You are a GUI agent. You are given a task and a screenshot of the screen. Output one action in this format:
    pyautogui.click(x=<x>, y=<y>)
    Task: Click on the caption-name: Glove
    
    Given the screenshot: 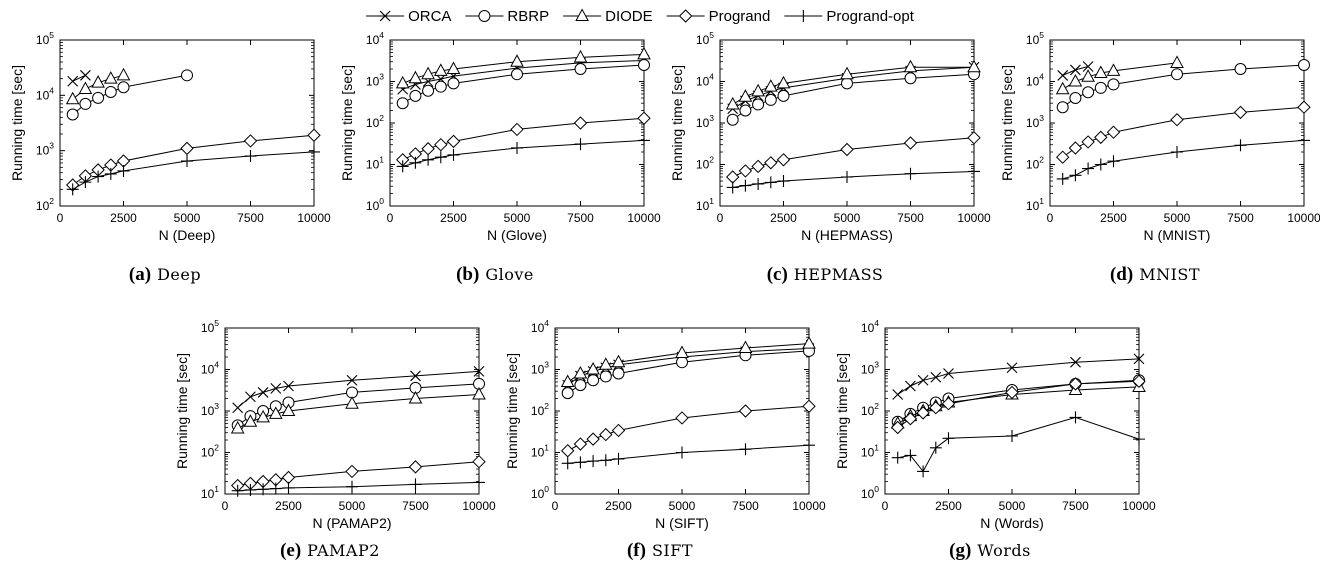 What is the action you would take?
    pyautogui.click(x=509, y=274)
    